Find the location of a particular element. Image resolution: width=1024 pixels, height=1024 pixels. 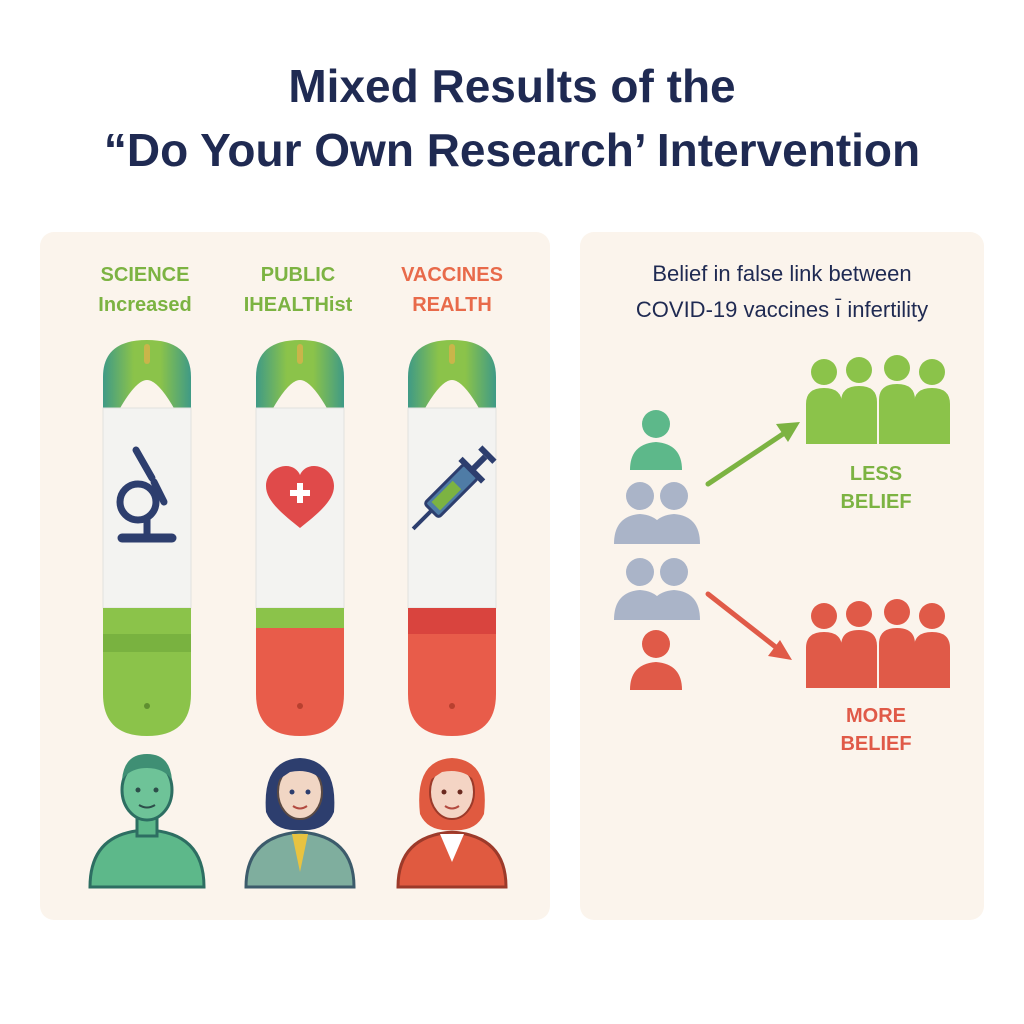

public-health-label: PUBLIC IHEALTHist is located at coordinates (298, 290).